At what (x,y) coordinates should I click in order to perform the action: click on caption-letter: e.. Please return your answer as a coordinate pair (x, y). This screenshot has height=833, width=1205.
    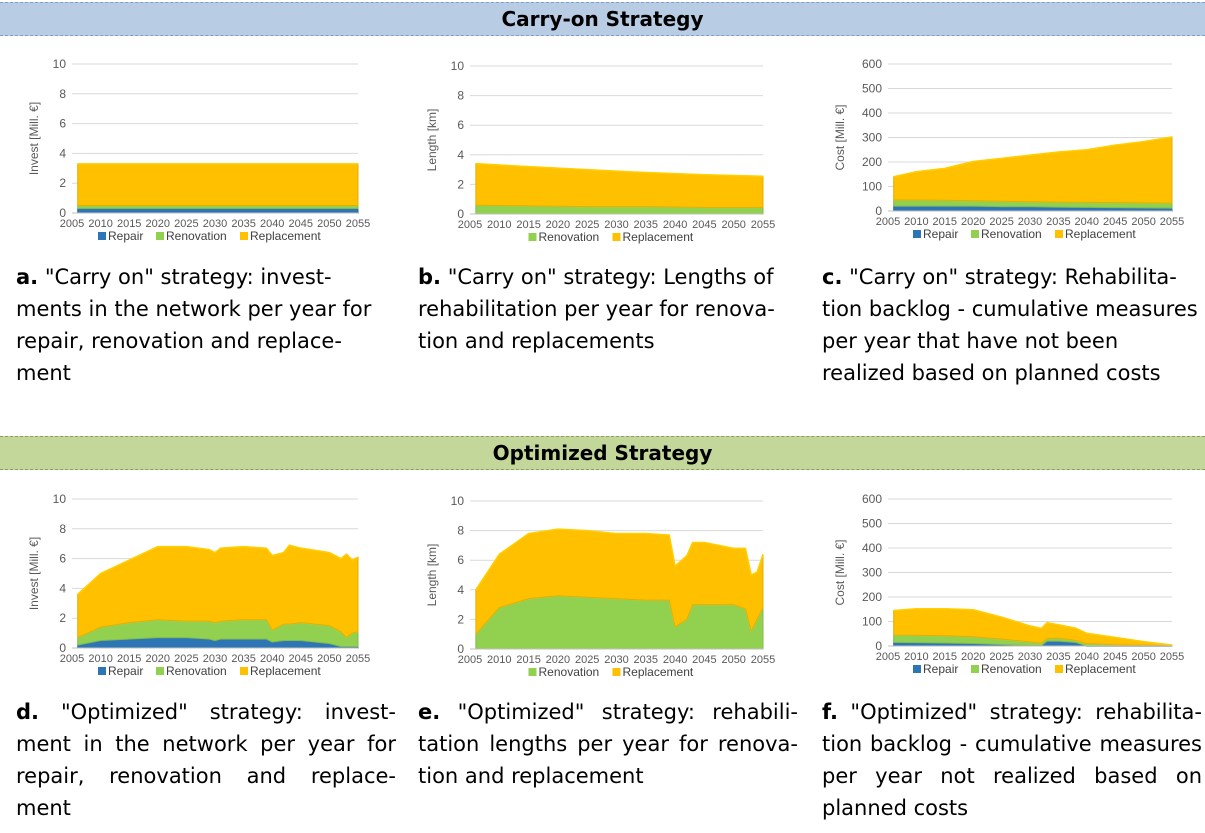
    Looking at the image, I should click on (429, 712).